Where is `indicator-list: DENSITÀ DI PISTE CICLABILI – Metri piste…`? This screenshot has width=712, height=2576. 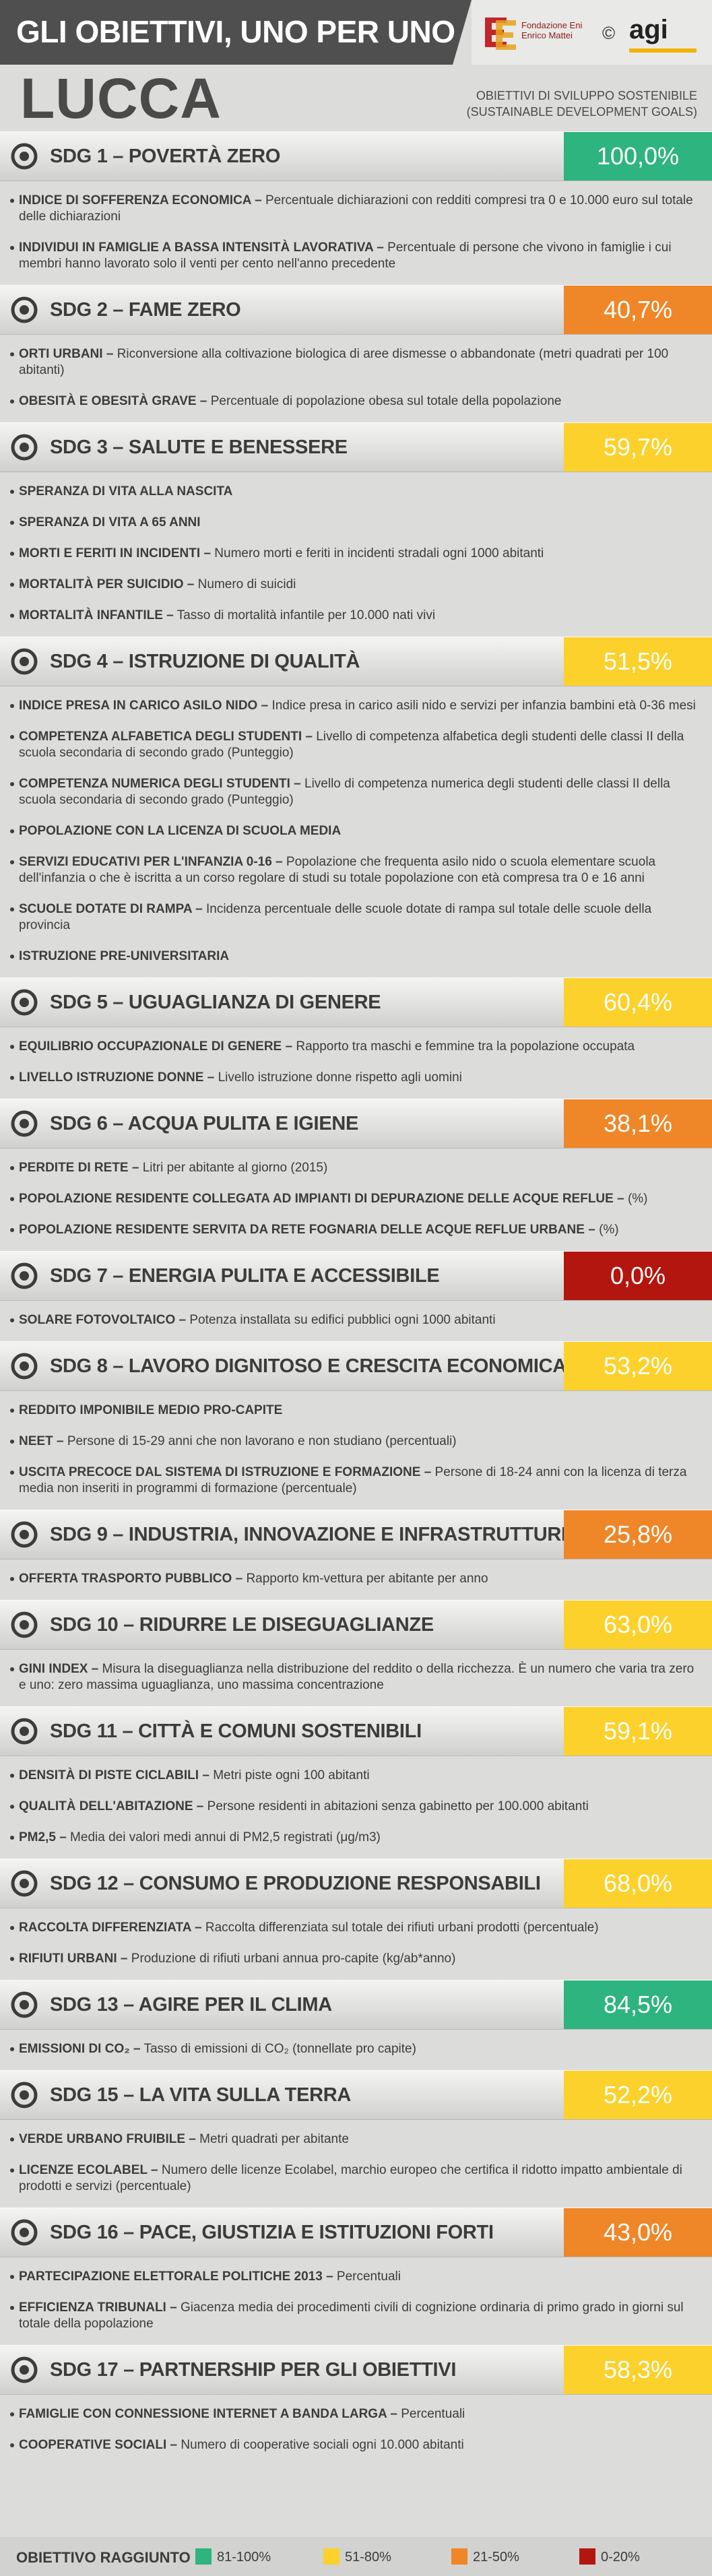 indicator-list: DENSITÀ DI PISTE CICLABILI – Metri piste… is located at coordinates (356, 1808).